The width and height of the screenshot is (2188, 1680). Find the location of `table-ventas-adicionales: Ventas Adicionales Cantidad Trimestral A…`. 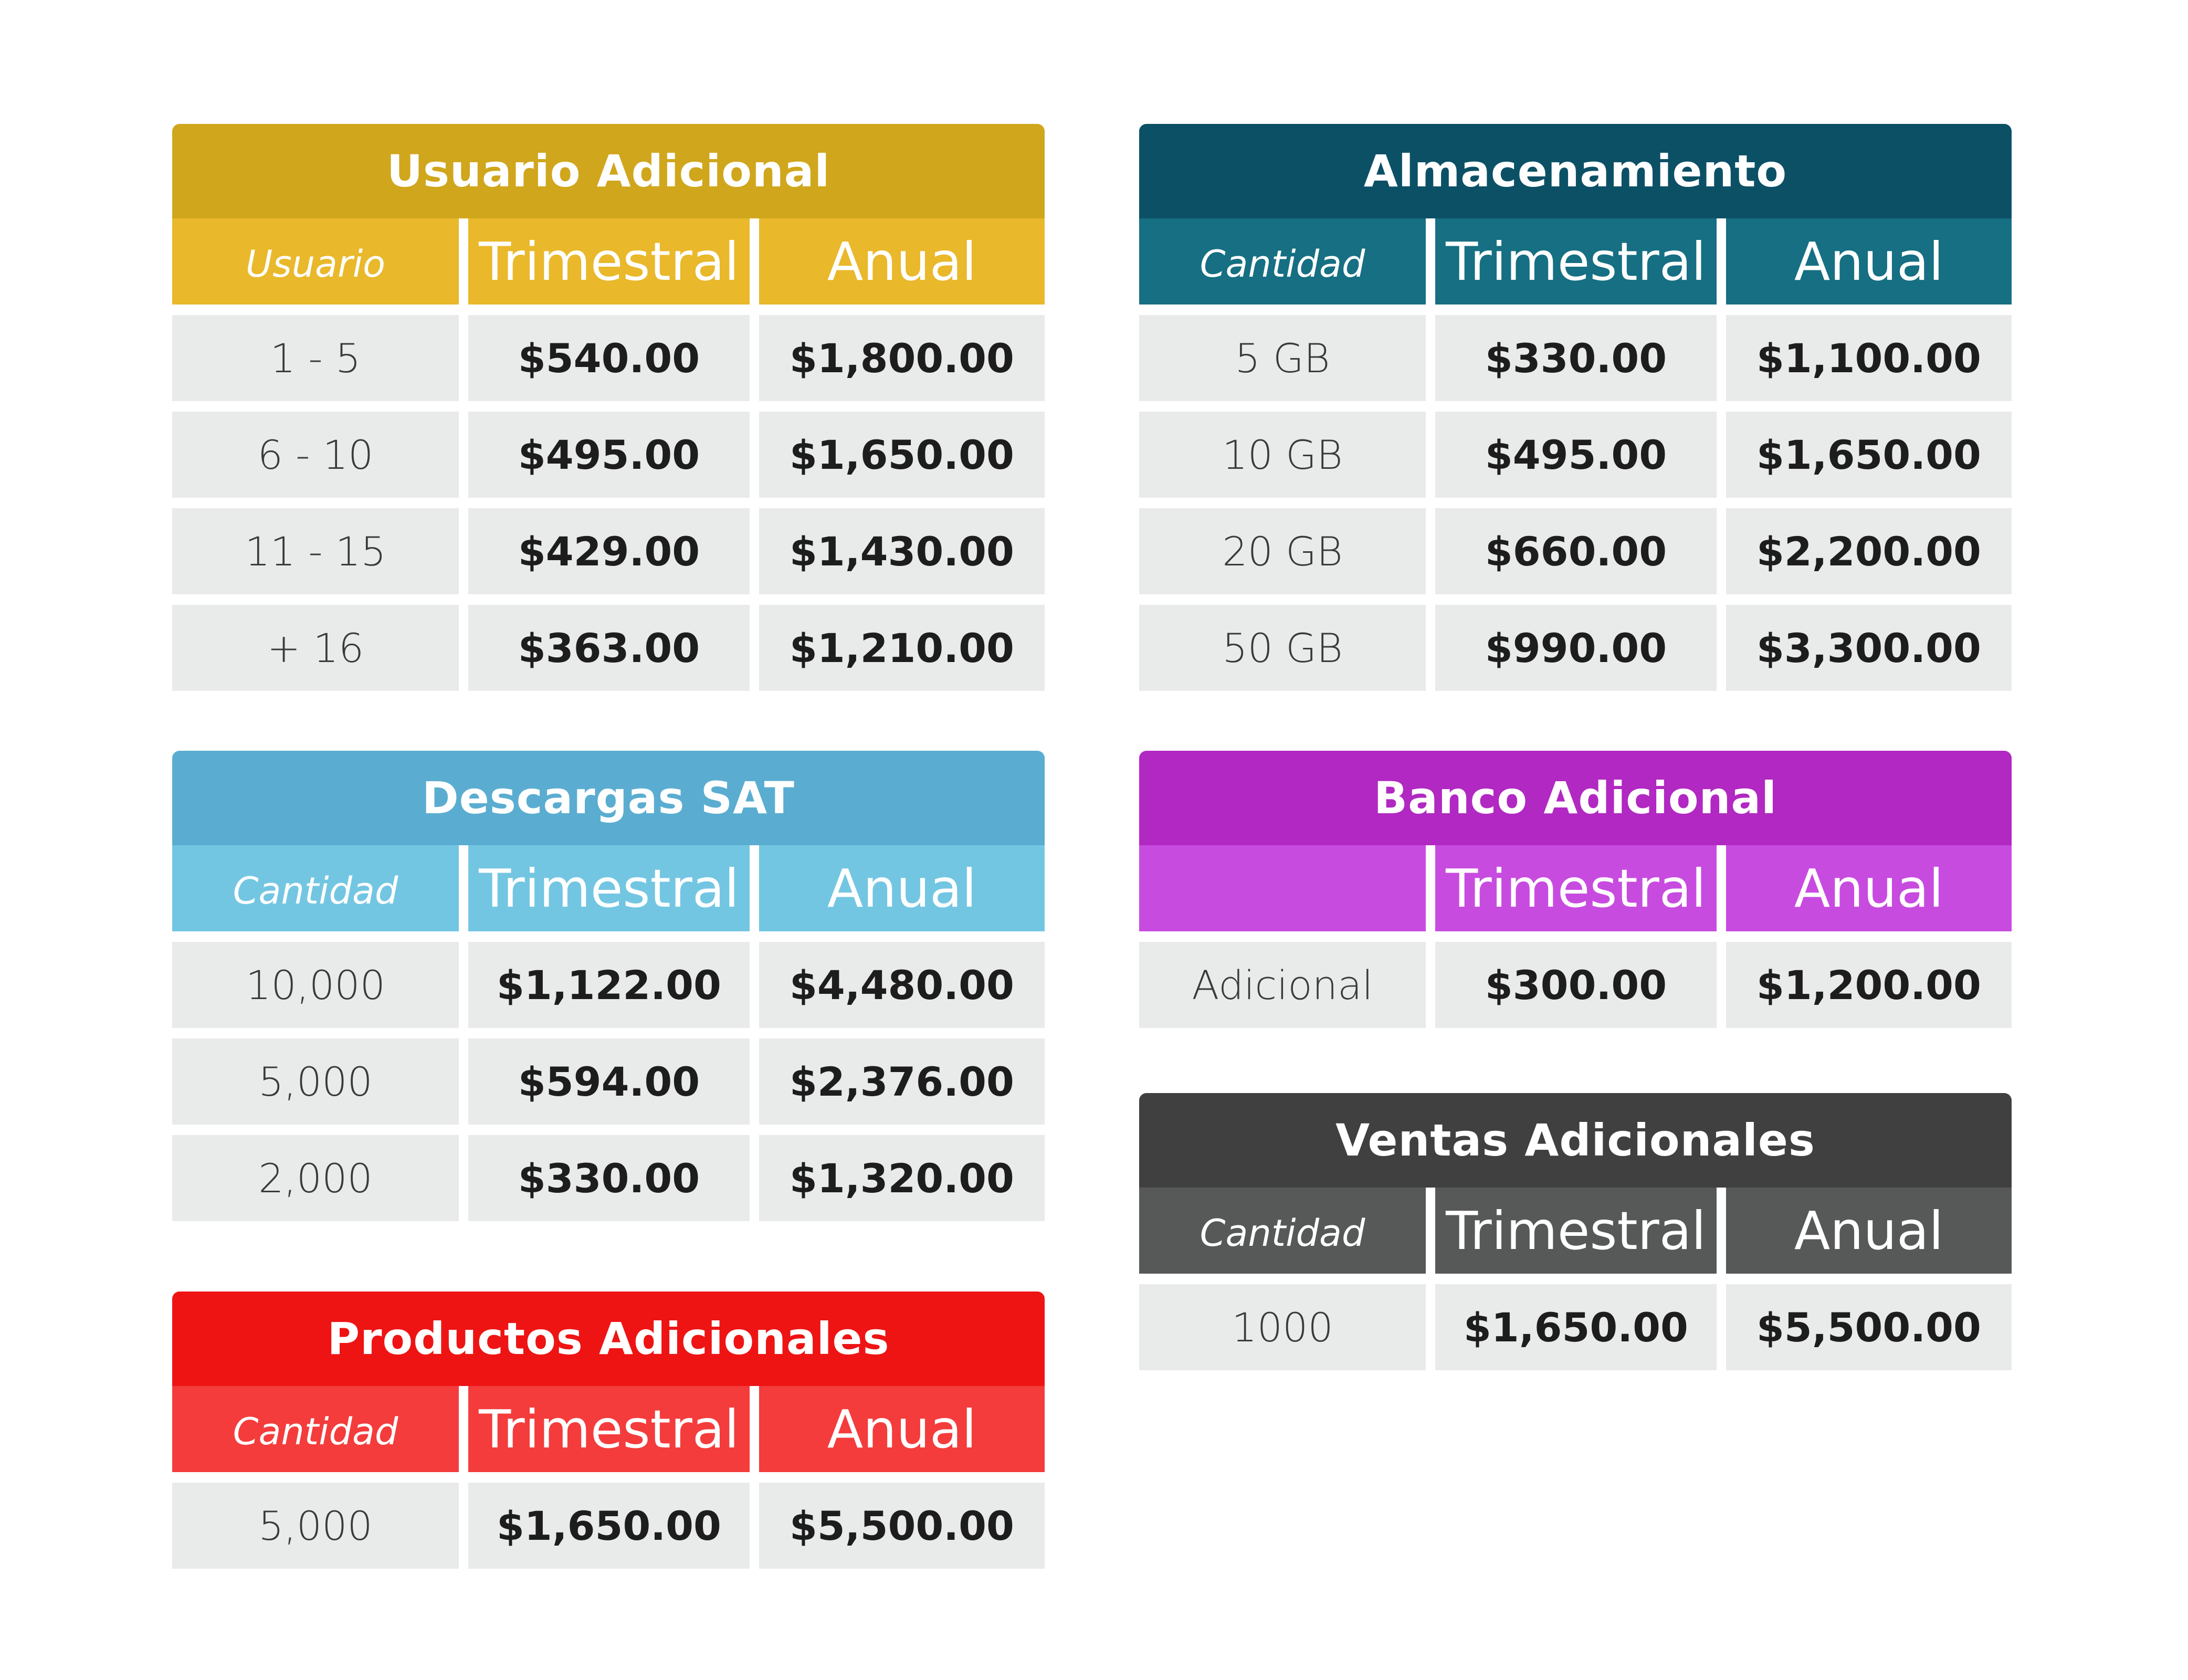

table-ventas-adicionales: Ventas Adicionales Cantidad Trimestral A… is located at coordinates (1576, 1231).